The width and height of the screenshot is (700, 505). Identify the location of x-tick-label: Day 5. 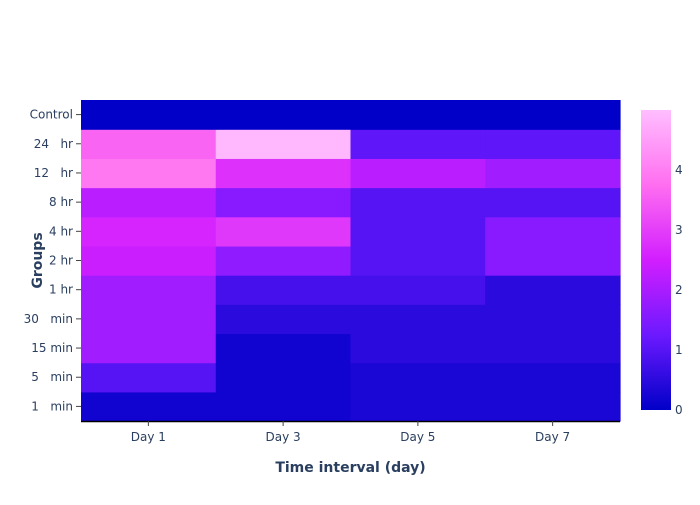
(417, 437).